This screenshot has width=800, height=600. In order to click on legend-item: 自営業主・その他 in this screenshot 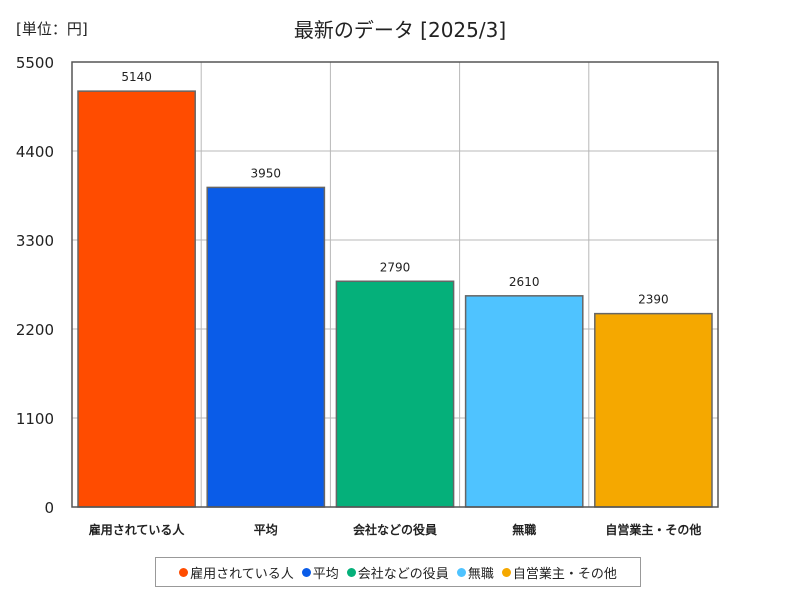, I will do `click(559, 572)`.